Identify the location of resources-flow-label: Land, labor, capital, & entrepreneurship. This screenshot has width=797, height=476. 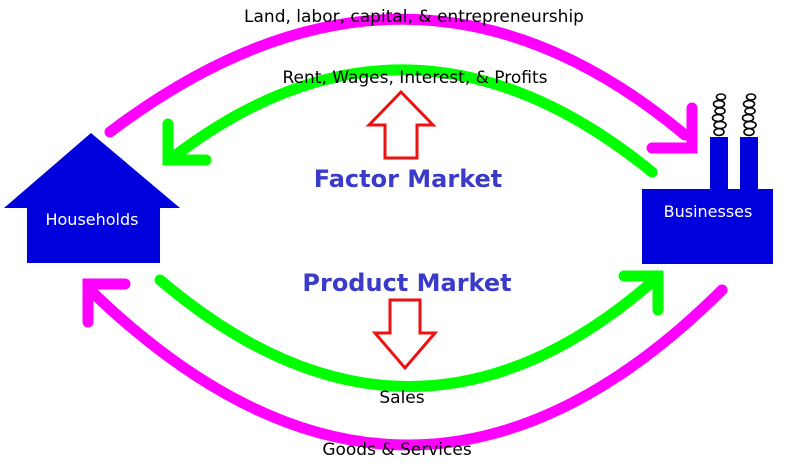
(414, 17).